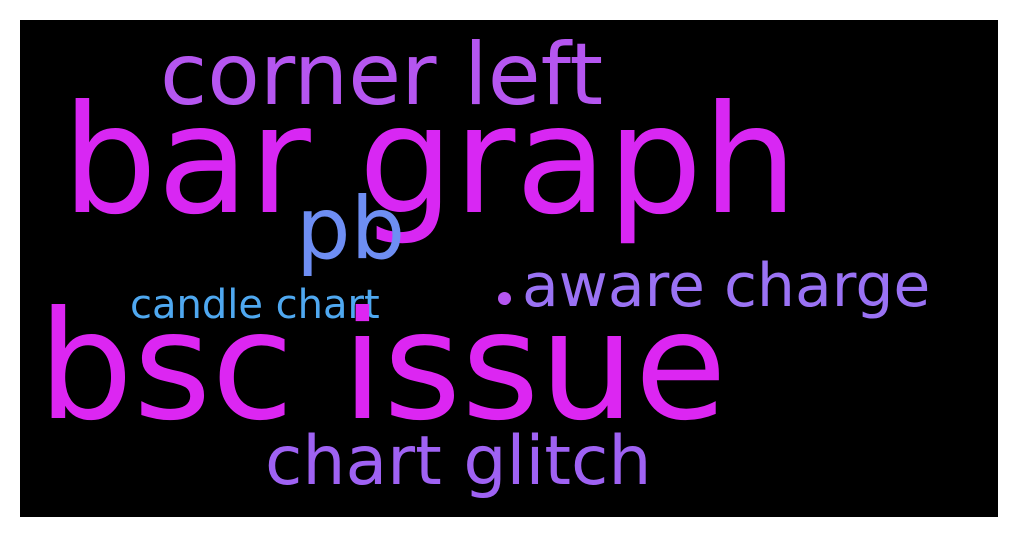 The width and height of the screenshot is (1031, 536). I want to click on decorative-dot, so click(504, 298).